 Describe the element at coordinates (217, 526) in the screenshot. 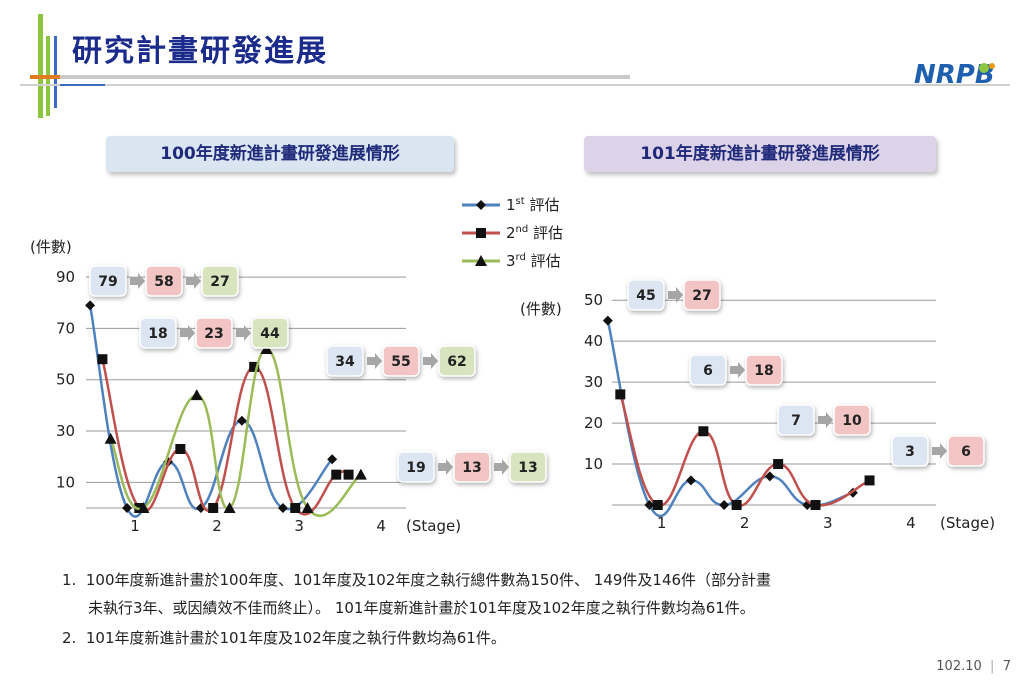

I see `chart1-xtick-label: 2` at that location.